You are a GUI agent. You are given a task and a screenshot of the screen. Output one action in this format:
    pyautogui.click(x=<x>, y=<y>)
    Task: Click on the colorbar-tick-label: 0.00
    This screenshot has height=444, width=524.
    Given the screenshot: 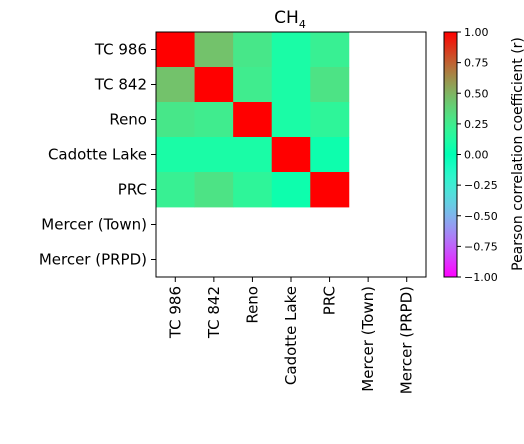 What is the action you would take?
    pyautogui.click(x=476, y=155)
    